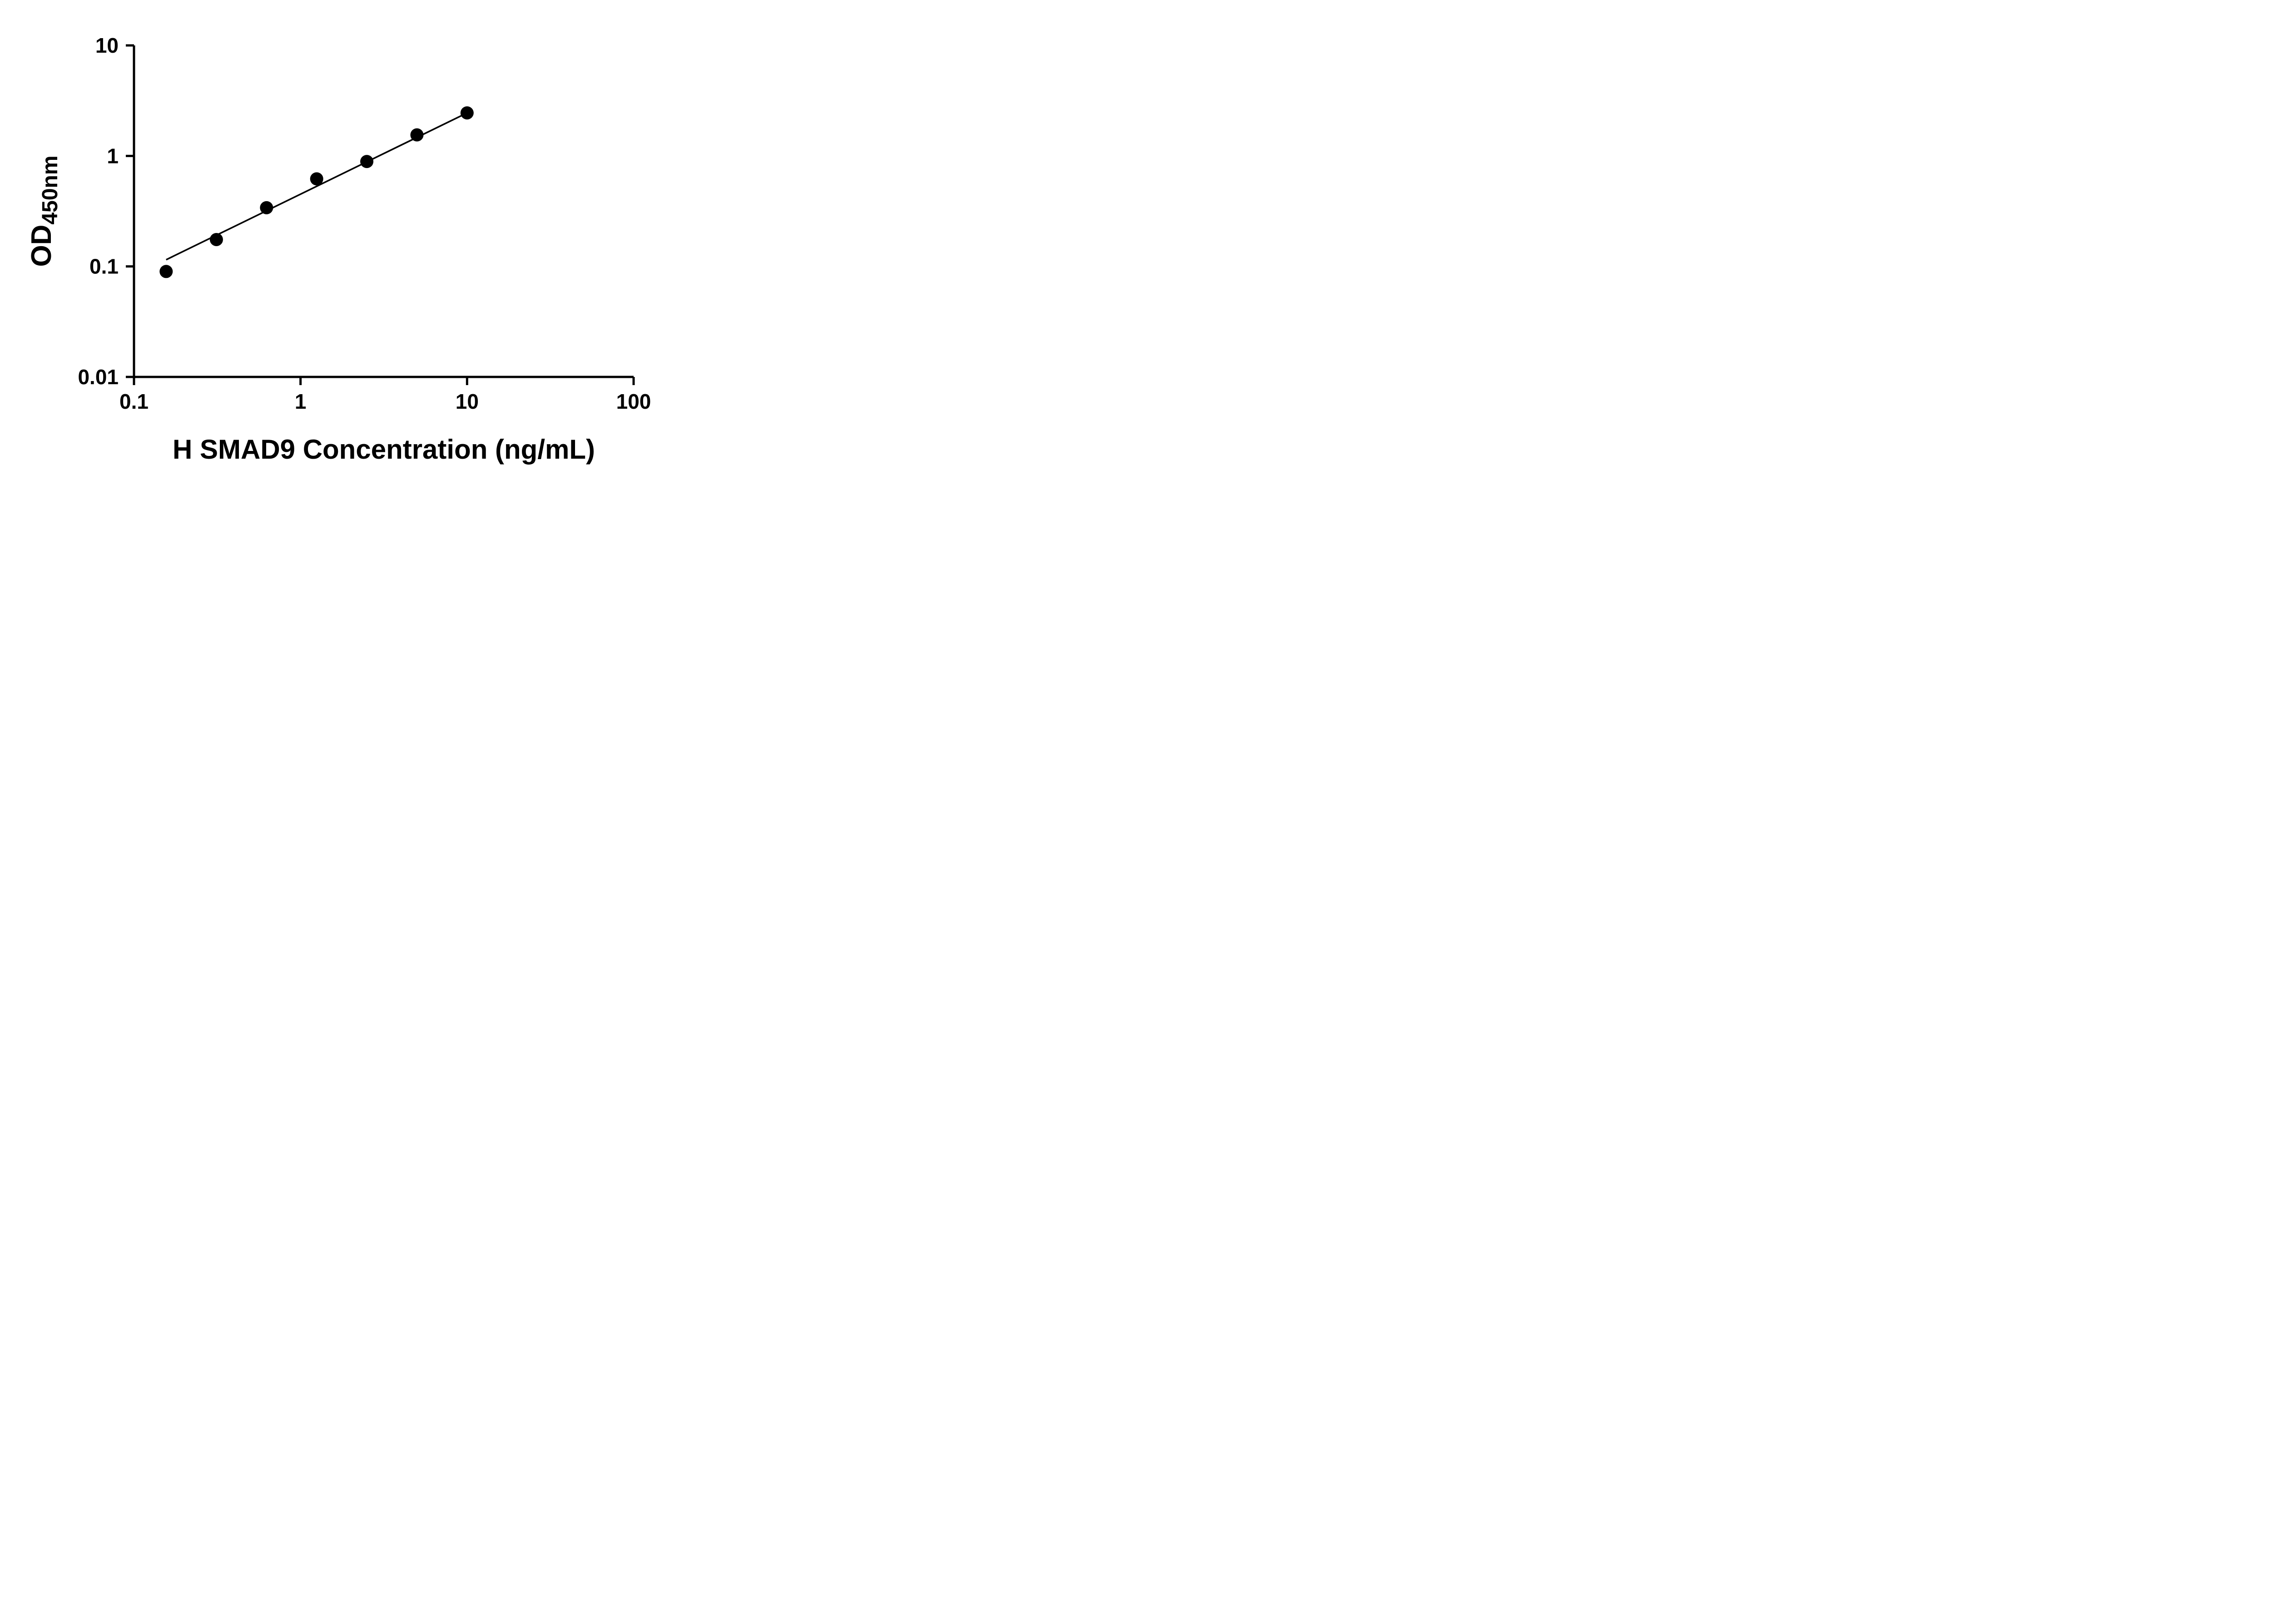 The height and width of the screenshot is (1624, 2271). What do you see at coordinates (467, 401) in the screenshot?
I see `x-axis-tick-label: 10` at bounding box center [467, 401].